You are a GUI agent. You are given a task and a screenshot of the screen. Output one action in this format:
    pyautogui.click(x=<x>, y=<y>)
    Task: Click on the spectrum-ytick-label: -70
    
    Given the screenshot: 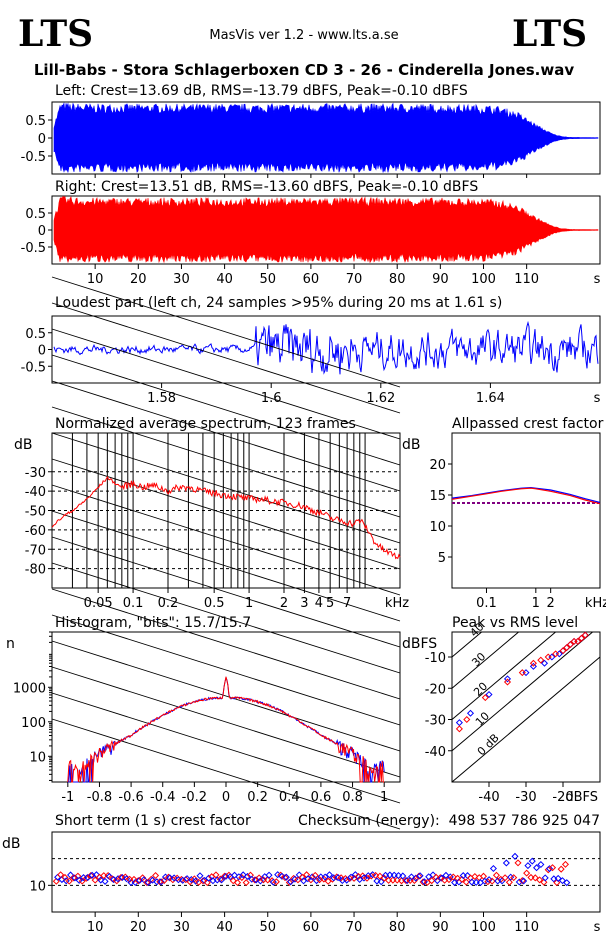 What is the action you would take?
    pyautogui.click(x=35, y=550)
    